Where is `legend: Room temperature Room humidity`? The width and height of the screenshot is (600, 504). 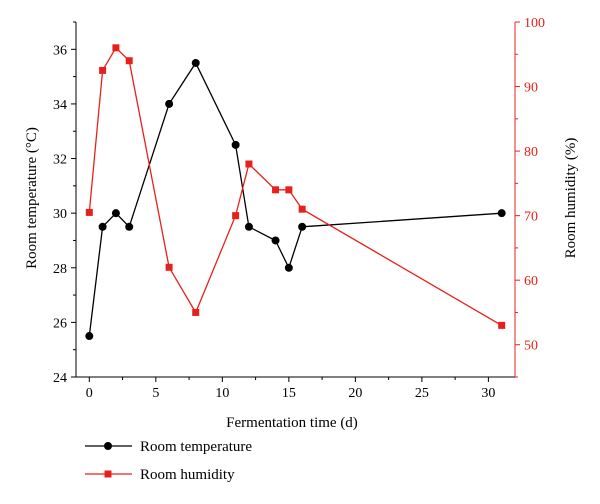 legend: Room temperature Room humidity is located at coordinates (168, 461).